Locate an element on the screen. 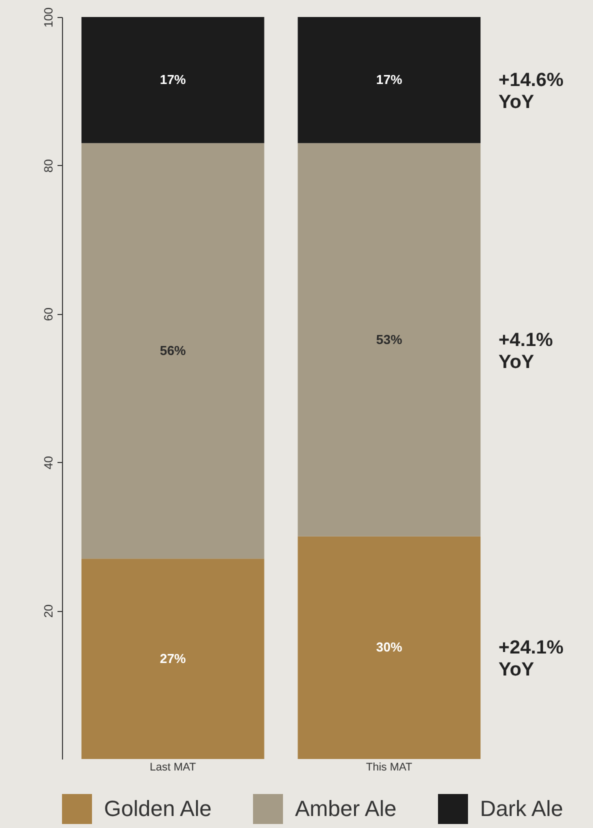  y-tick-label: 40 is located at coordinates (49, 463).